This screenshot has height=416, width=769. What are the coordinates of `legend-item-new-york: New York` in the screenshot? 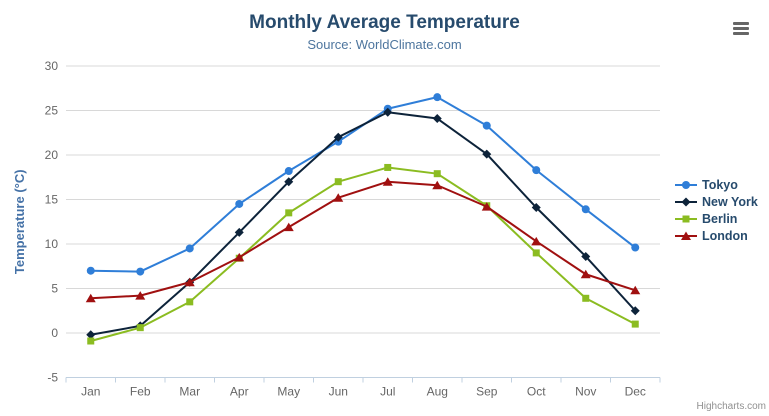 It's located at (716, 201).